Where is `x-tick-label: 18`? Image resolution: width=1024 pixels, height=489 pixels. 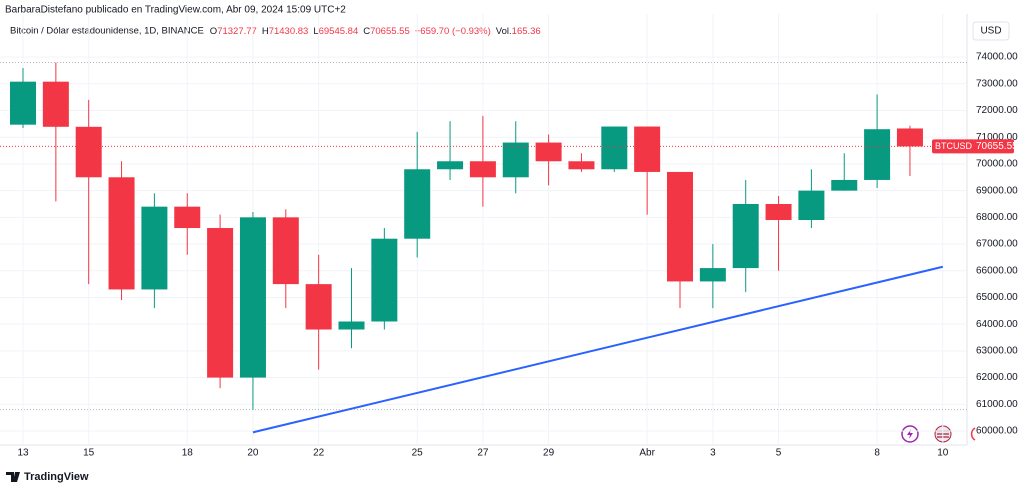 x-tick-label: 18 is located at coordinates (188, 453).